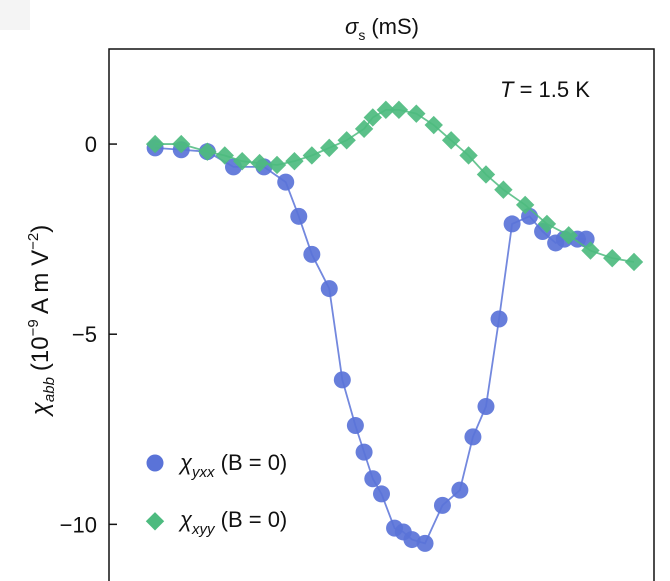 The image size is (670, 581). I want to click on y-tick-label: 0, so click(91, 144).